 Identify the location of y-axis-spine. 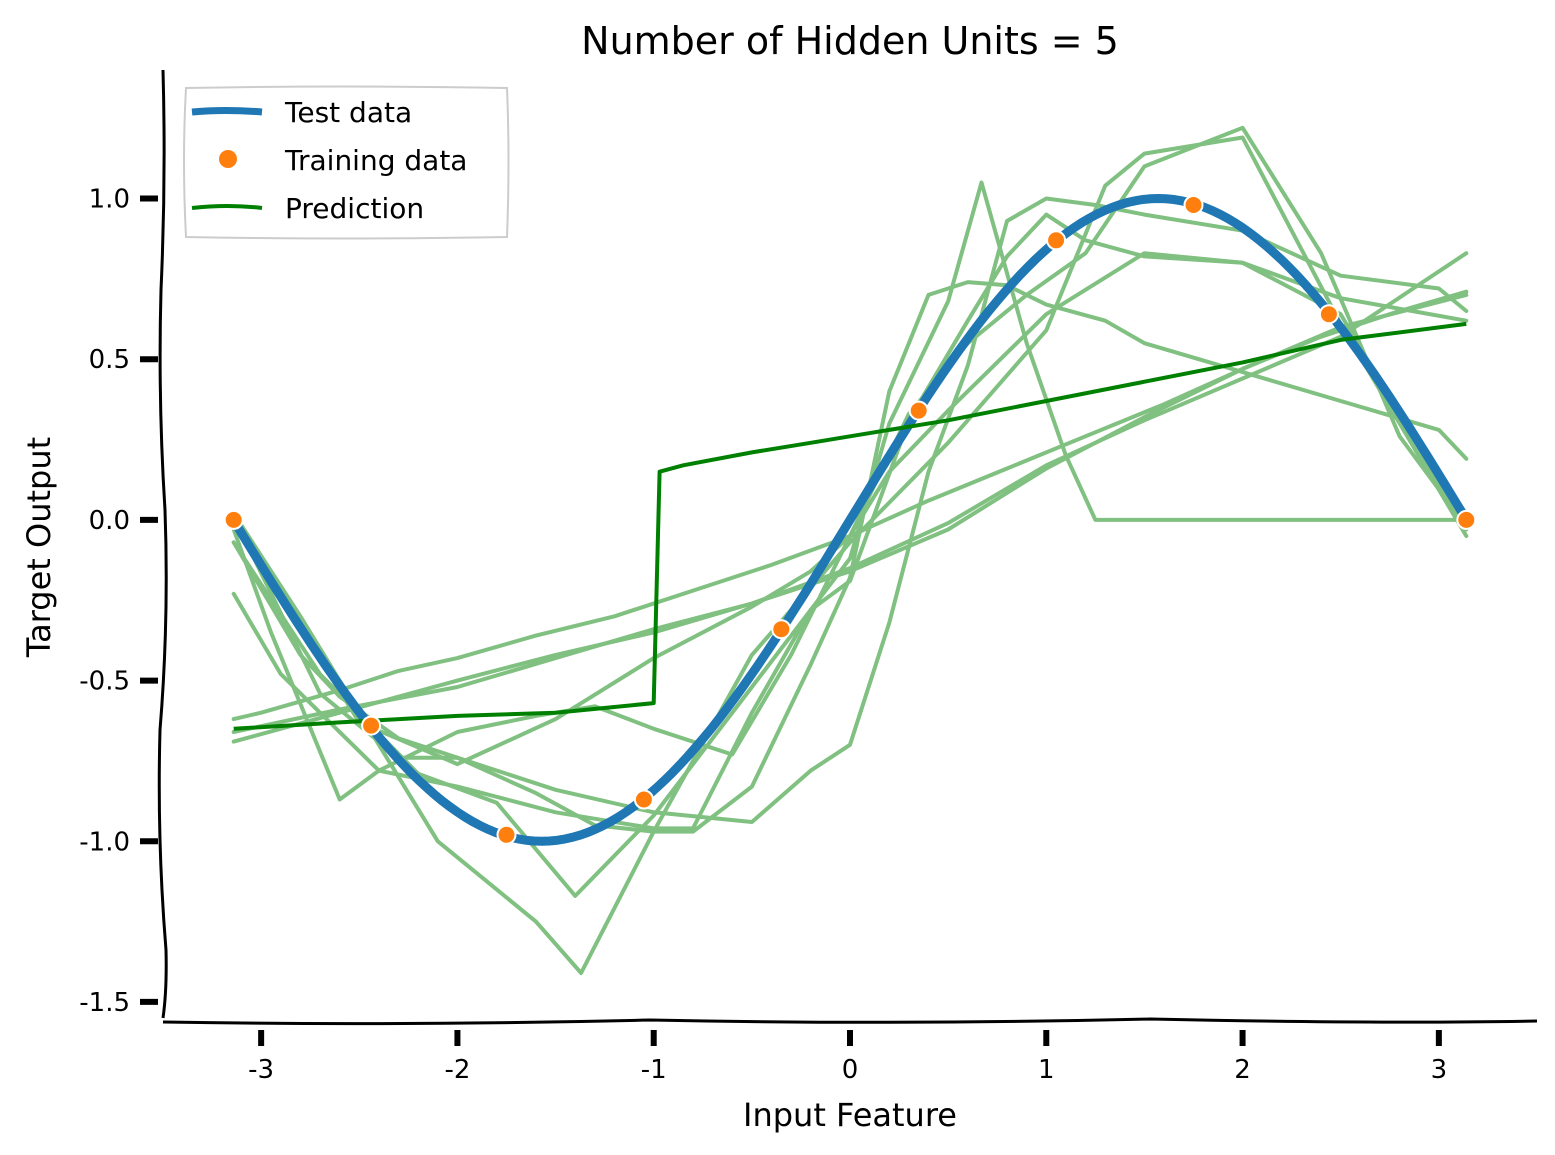
(162, 544).